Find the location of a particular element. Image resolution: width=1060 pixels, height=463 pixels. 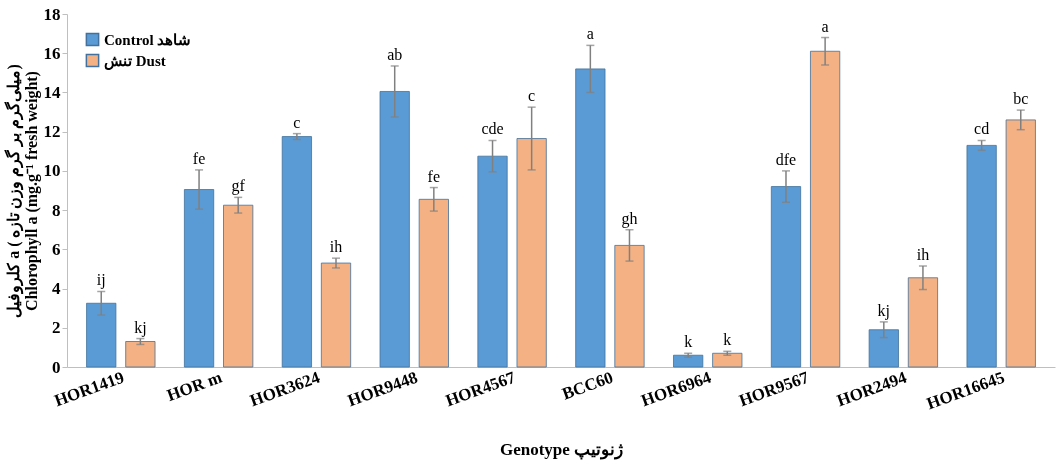

data-label: ij is located at coordinates (101, 280).